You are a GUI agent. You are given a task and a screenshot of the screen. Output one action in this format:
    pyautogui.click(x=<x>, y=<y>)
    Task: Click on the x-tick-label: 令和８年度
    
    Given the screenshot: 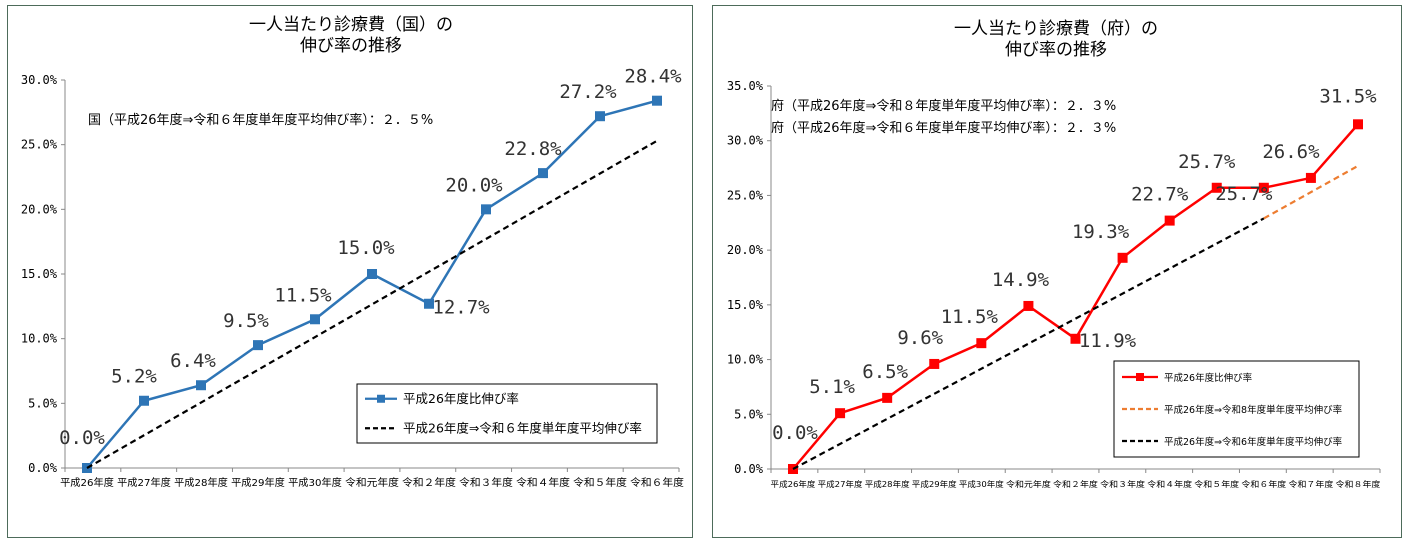 What is the action you would take?
    pyautogui.click(x=1358, y=484)
    